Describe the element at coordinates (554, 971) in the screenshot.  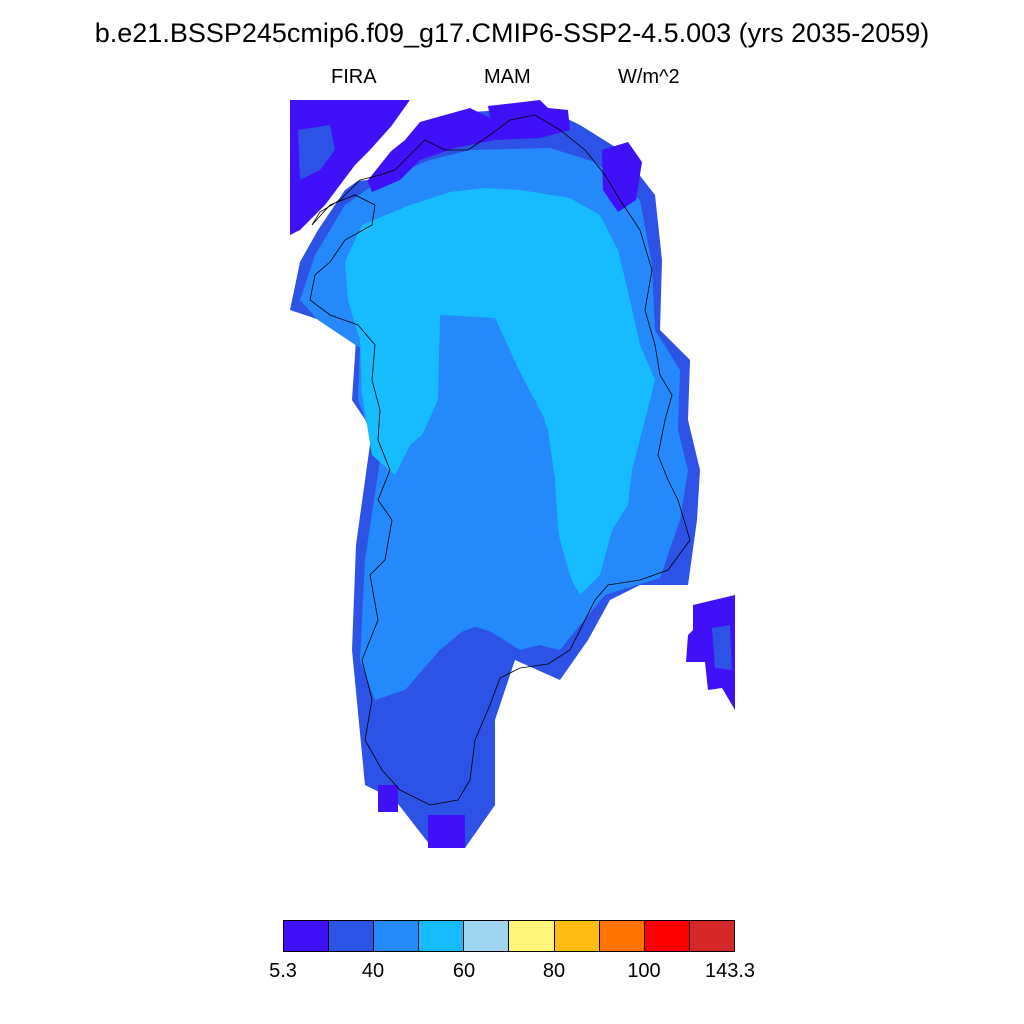
I see `colorbar-tick-label: 80` at that location.